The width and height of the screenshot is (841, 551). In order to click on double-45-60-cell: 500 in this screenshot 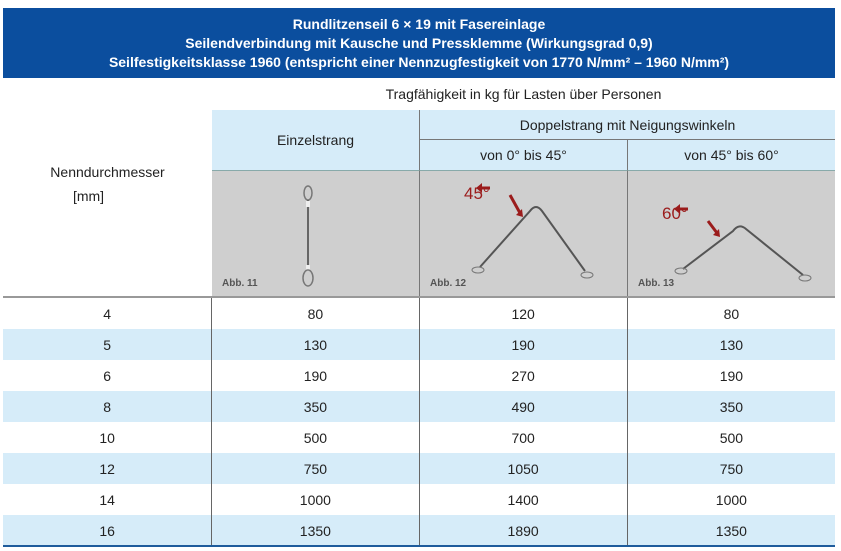, I will do `click(730, 437)`.